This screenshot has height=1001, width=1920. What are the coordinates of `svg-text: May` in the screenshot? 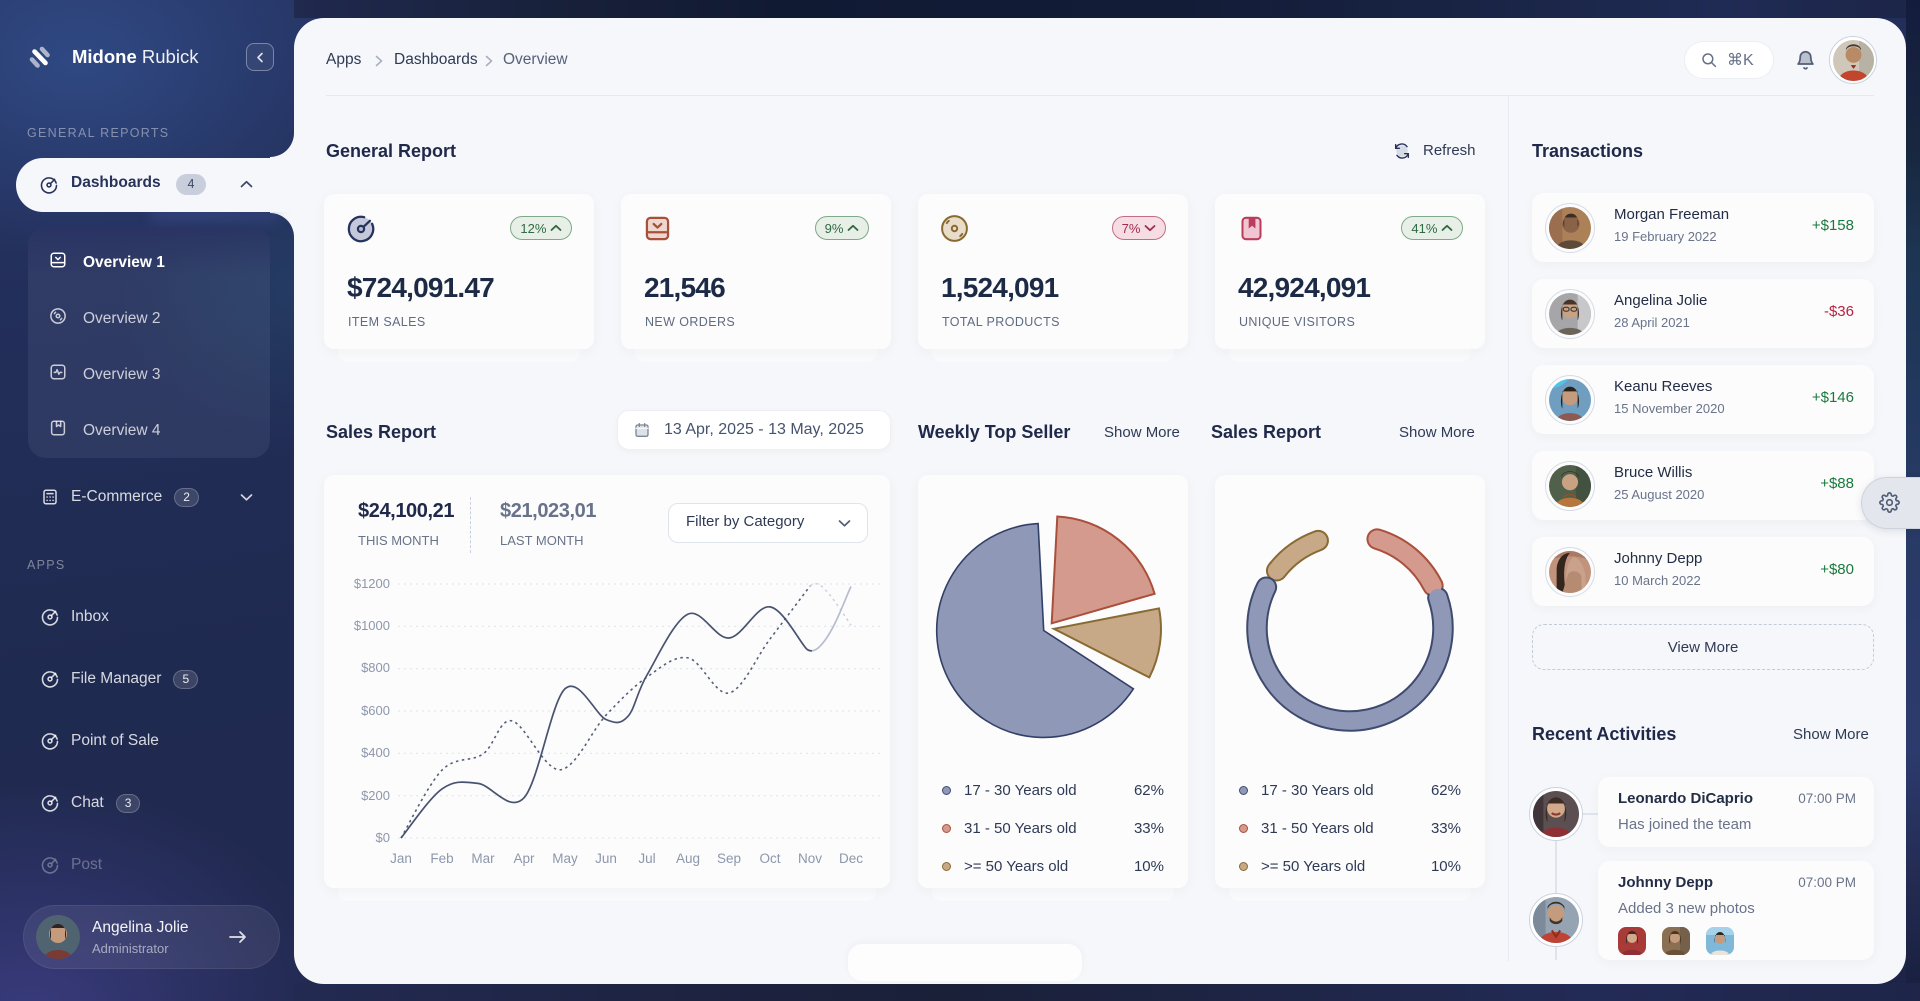 It's located at (565, 858).